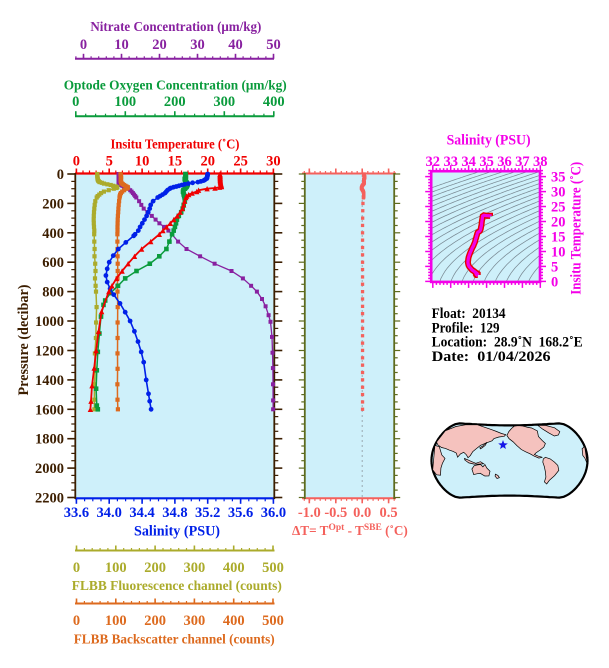 The image size is (609, 668). What do you see at coordinates (24, 339) in the screenshot?
I see `svg-text: Pressure (decibar)` at bounding box center [24, 339].